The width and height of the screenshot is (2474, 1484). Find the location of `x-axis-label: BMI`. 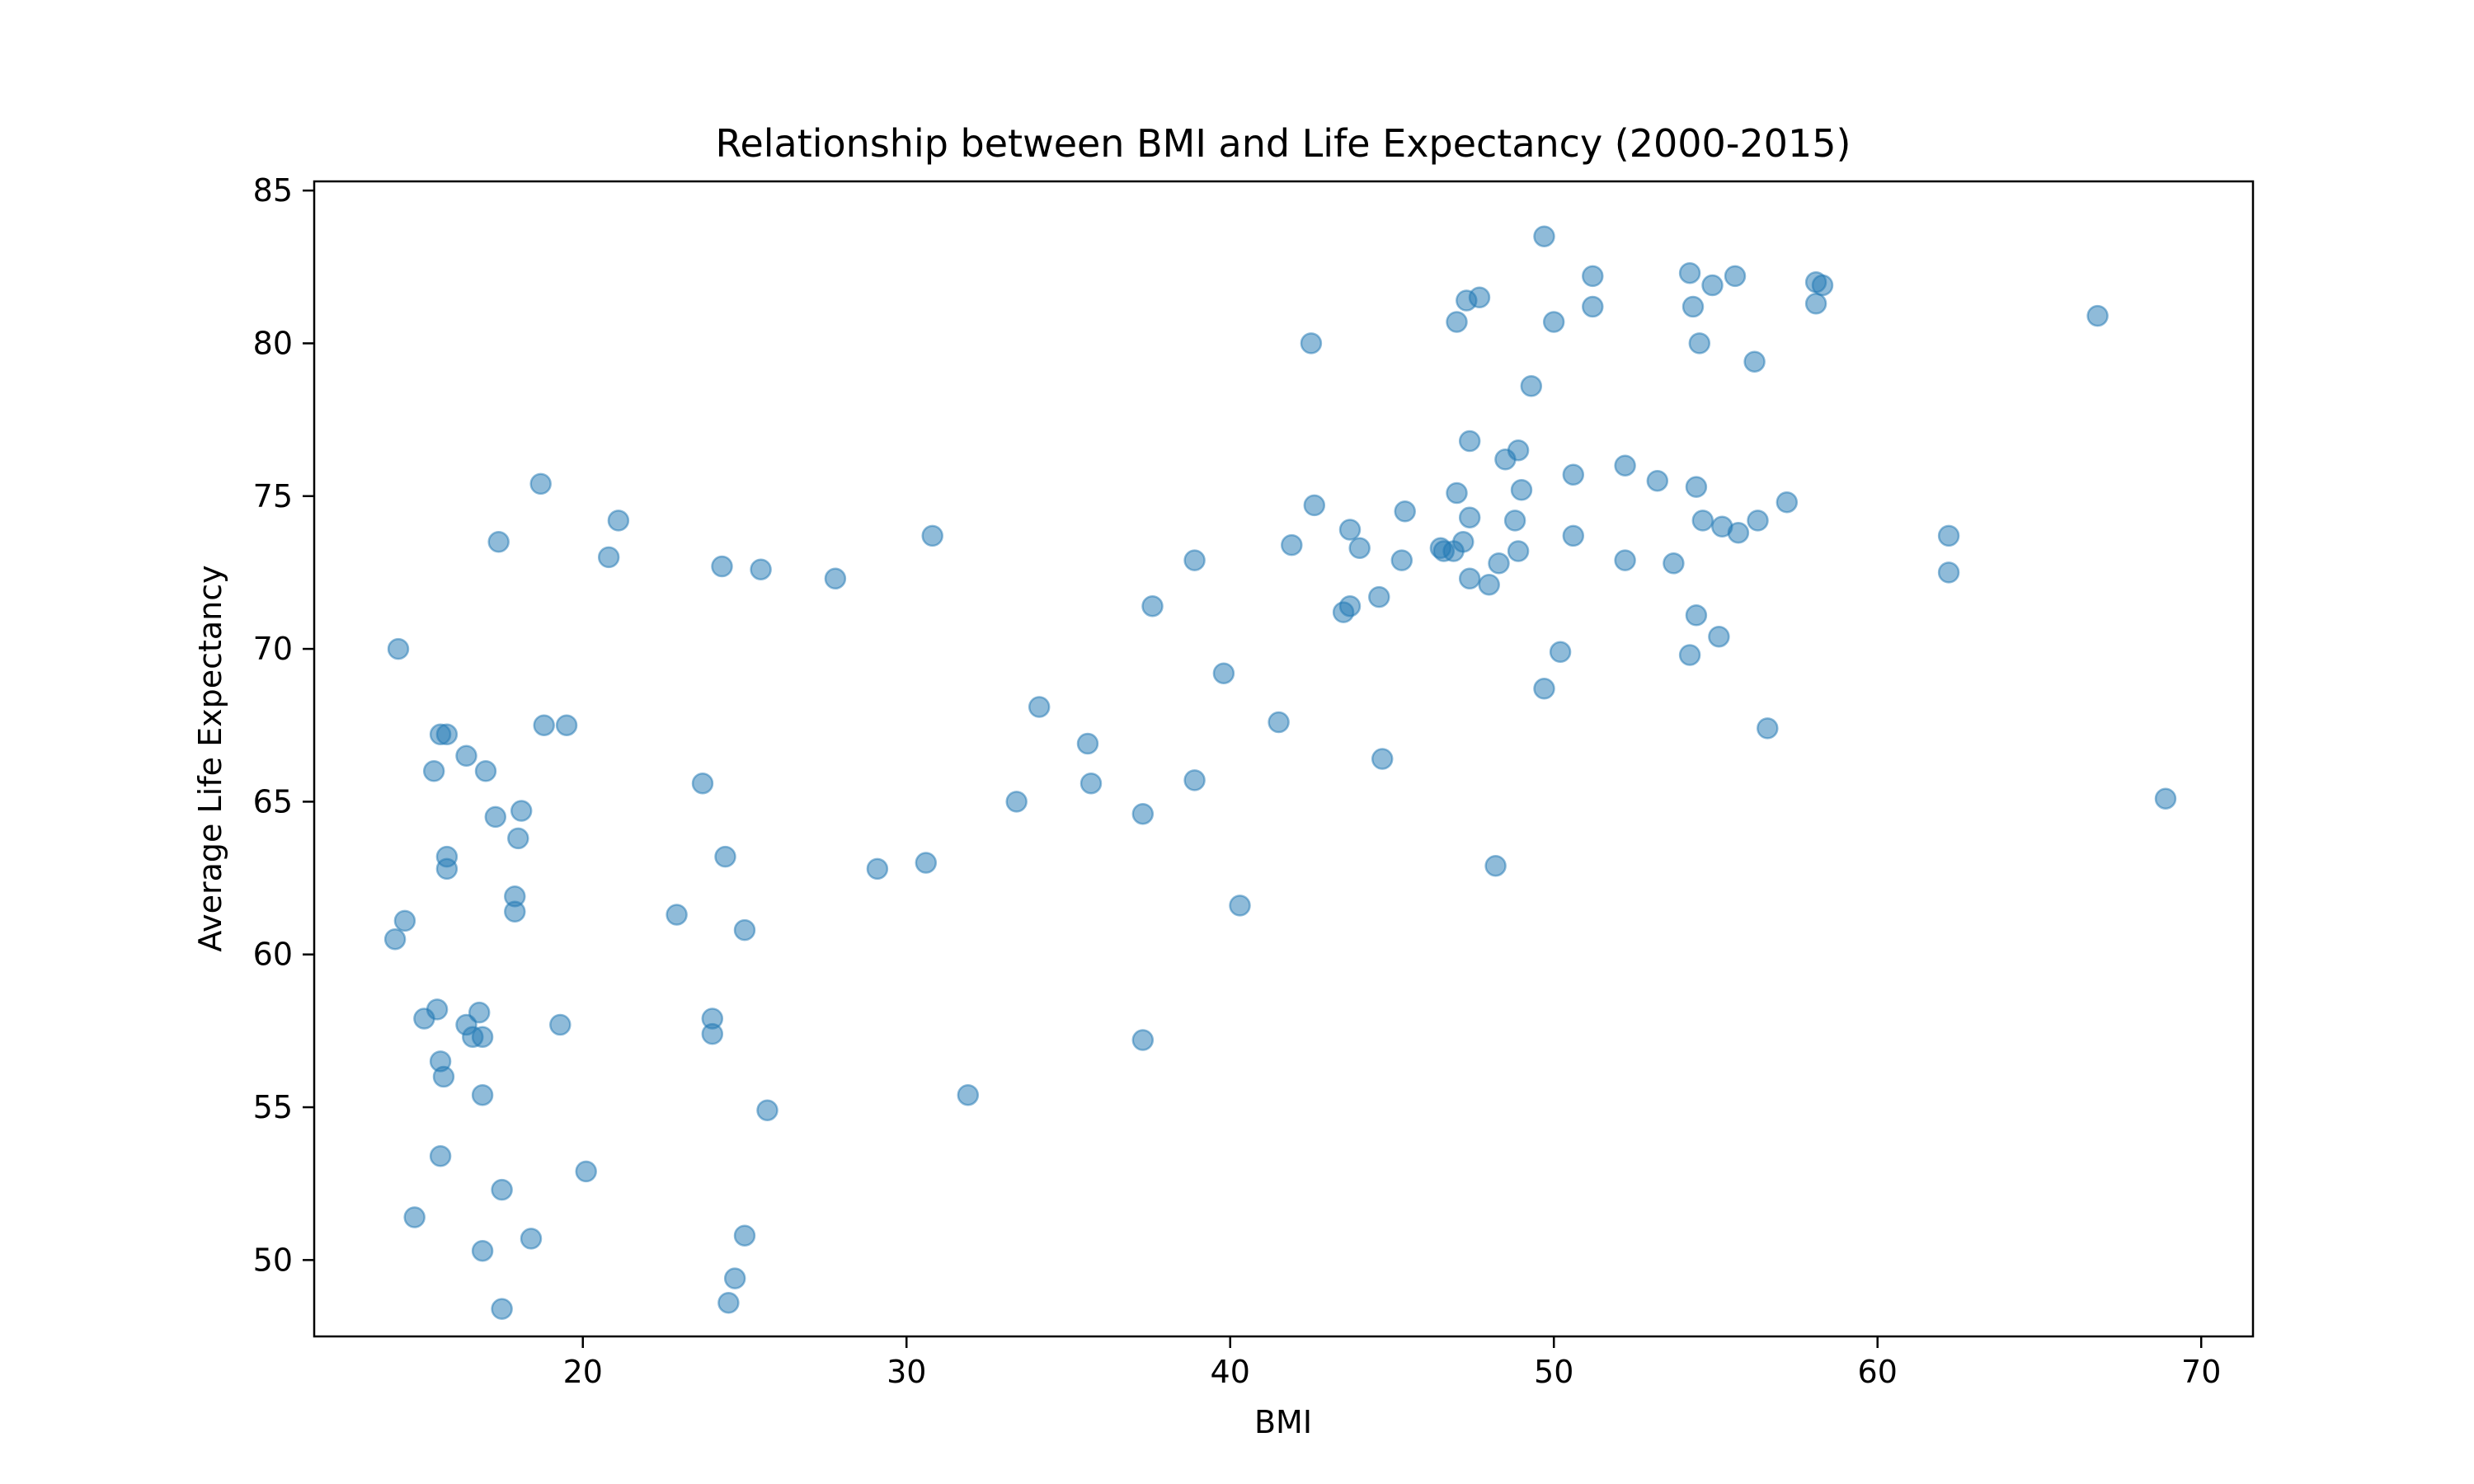

x-axis-label: BMI is located at coordinates (1283, 1422).